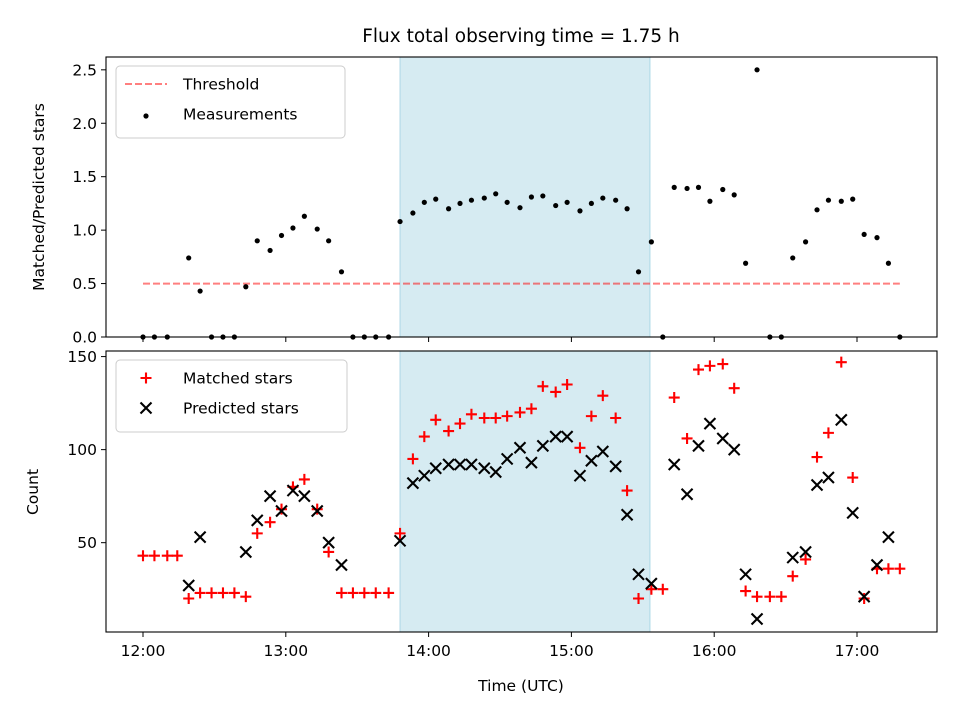  What do you see at coordinates (33, 492) in the screenshot?
I see `bottom-y-axis-label: Count` at bounding box center [33, 492].